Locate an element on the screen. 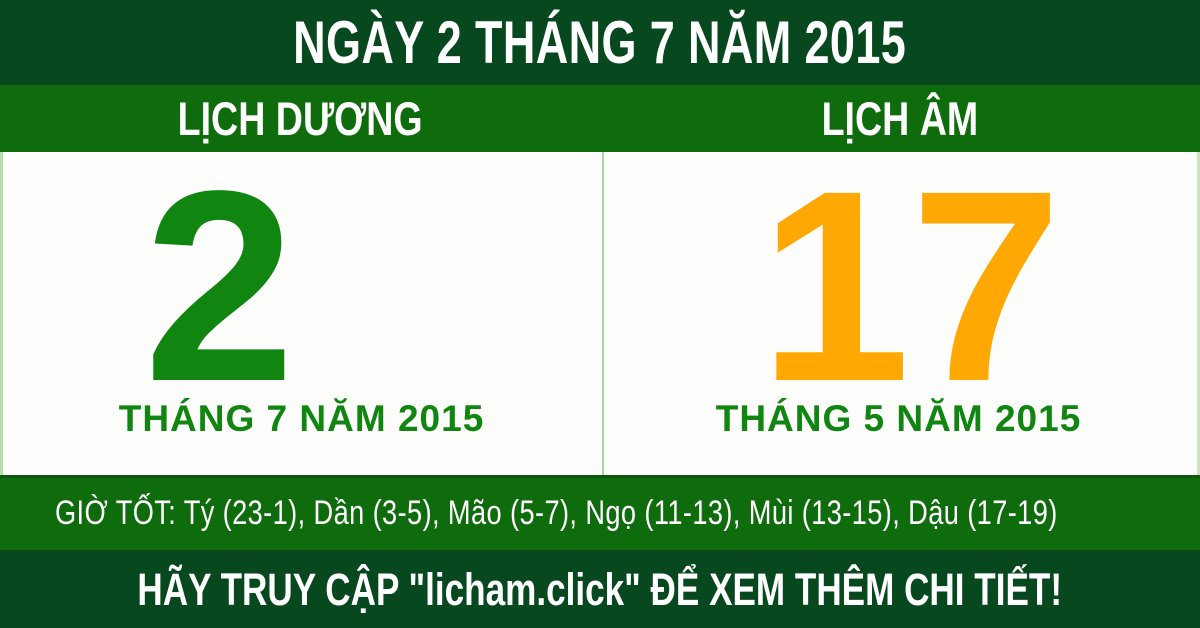 The width and height of the screenshot is (1200, 628). date-header-title: NGÀY 2 THÁNG 7 NĂM 2015 is located at coordinates (600, 42).